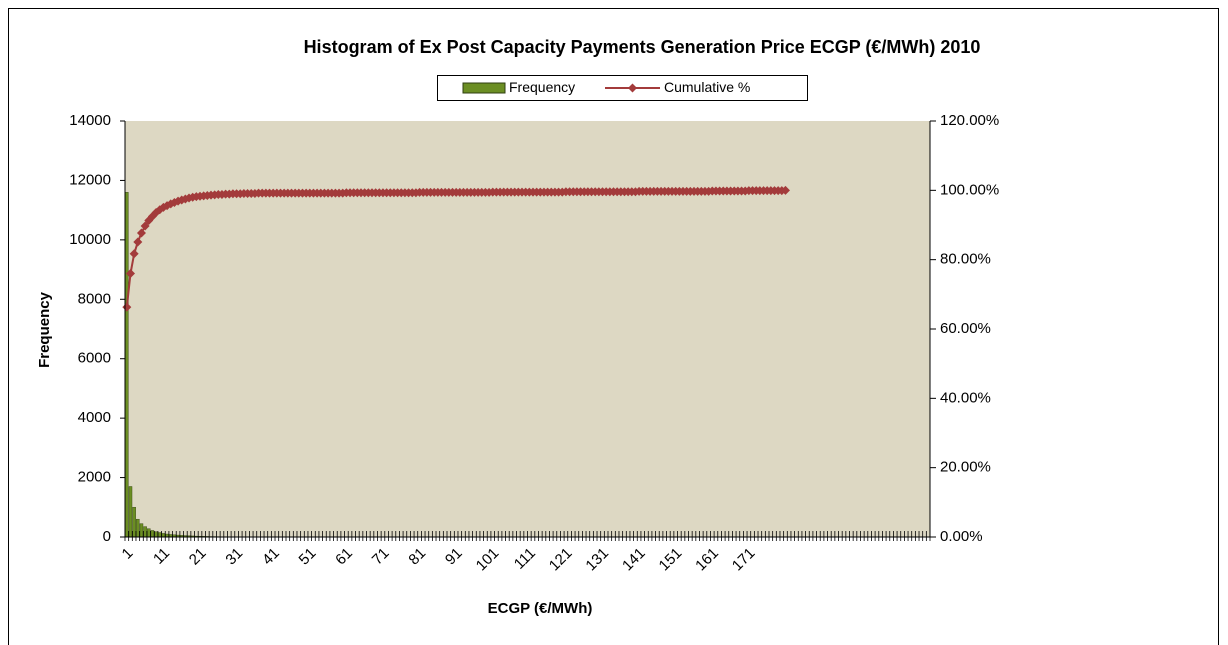  Describe the element at coordinates (961, 536) in the screenshot. I see `y2-tick-label: 0.00%` at that location.